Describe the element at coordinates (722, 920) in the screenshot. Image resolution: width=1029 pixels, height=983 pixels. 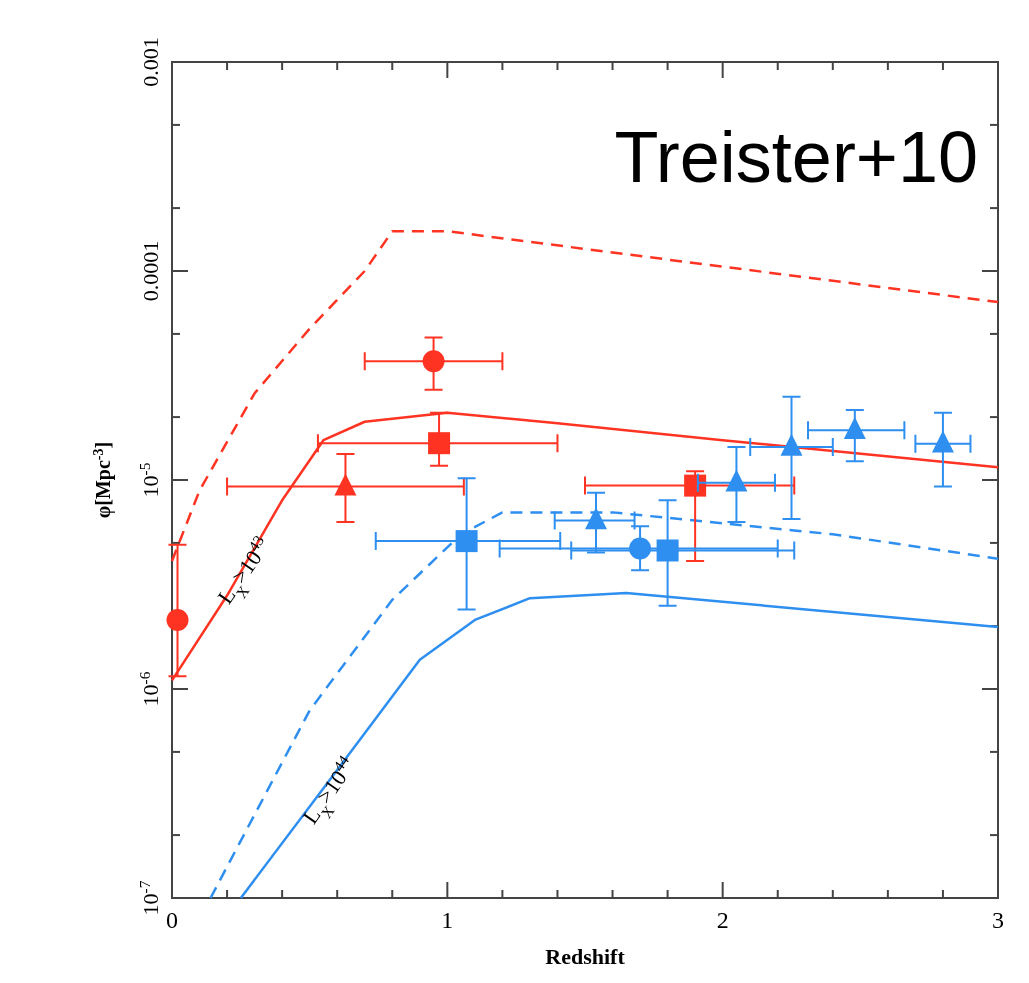
I see `x-tick-label: 2` at that location.